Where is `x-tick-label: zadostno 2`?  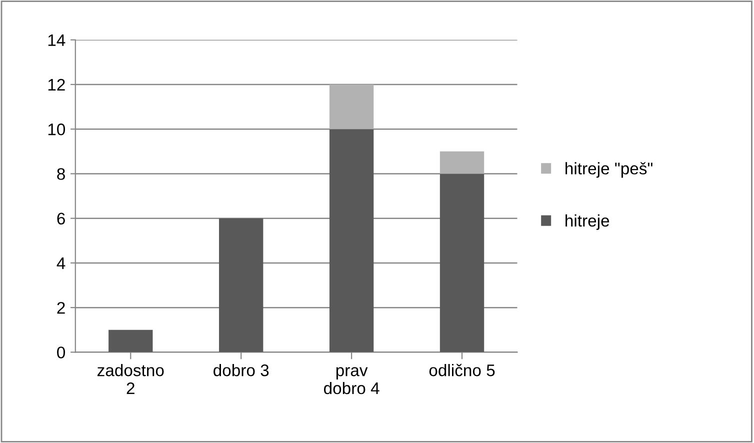
x-tick-label: zadostno 2 is located at coordinates (130, 379).